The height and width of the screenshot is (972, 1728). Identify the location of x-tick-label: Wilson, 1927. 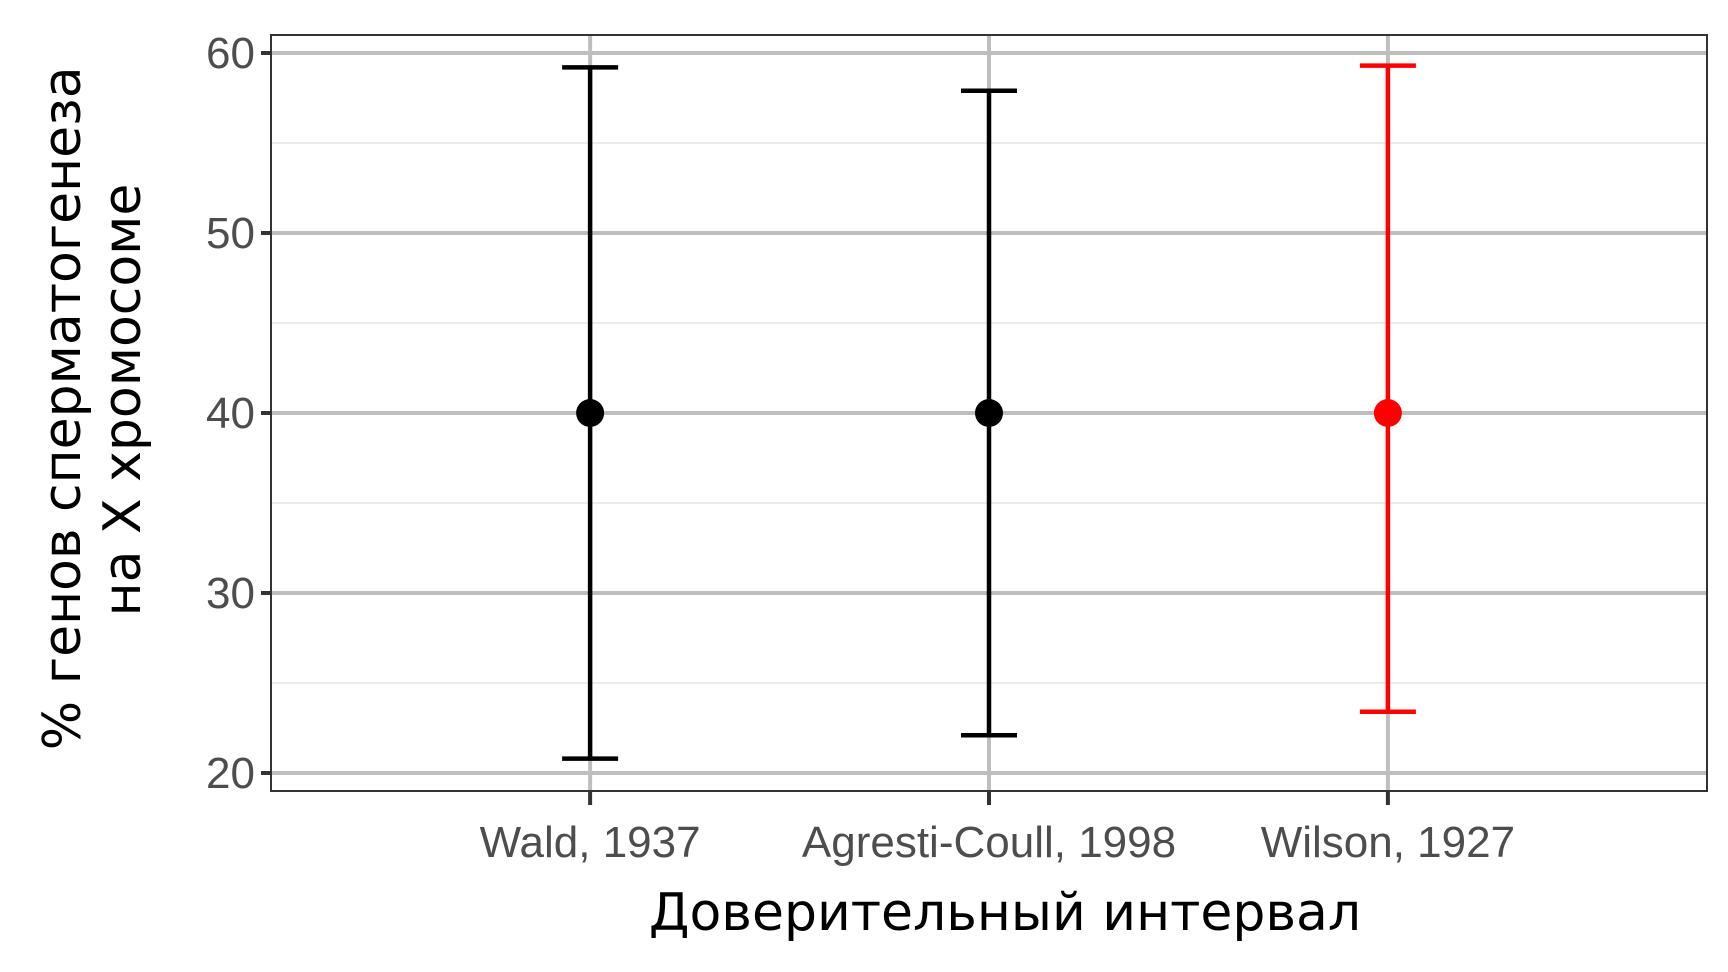
(1388, 842).